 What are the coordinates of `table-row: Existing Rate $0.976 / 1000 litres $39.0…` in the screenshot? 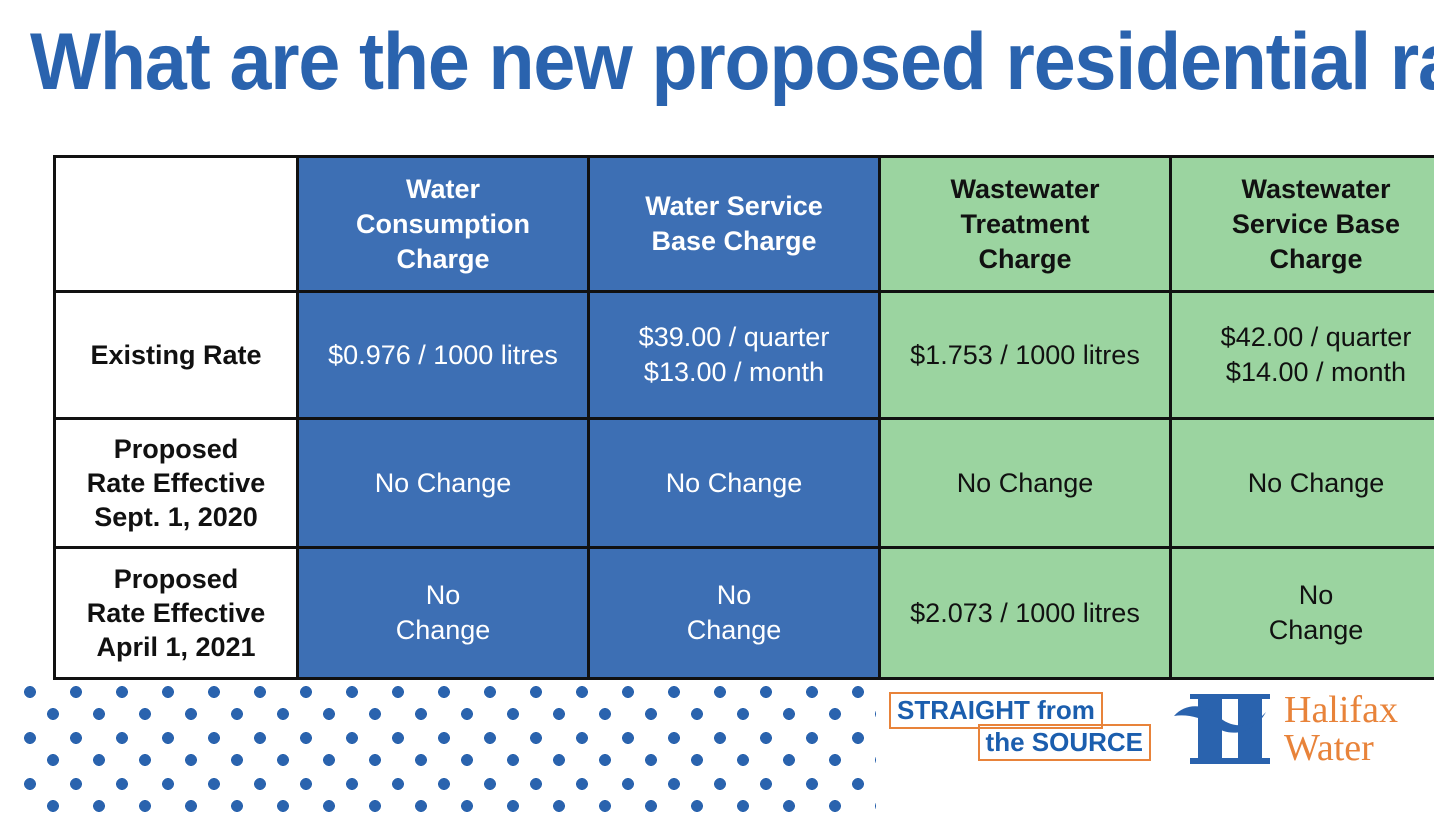 It's located at (743, 355).